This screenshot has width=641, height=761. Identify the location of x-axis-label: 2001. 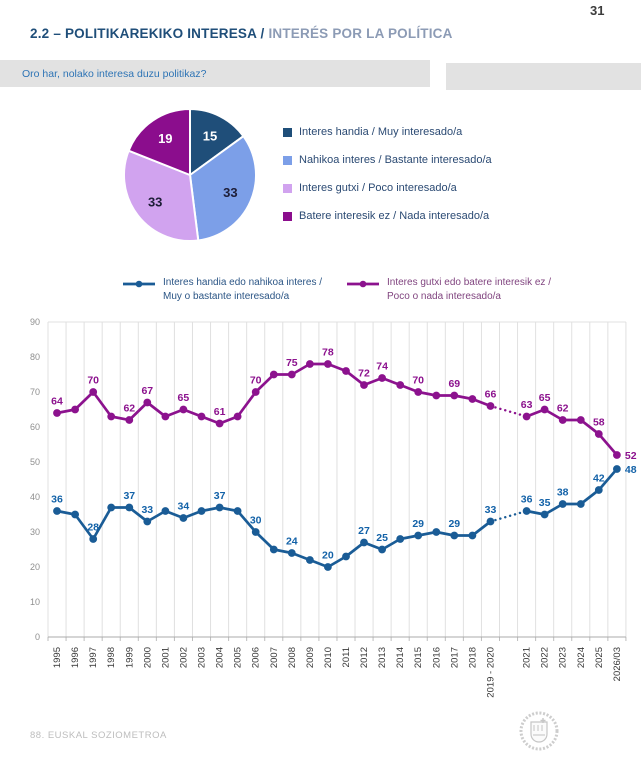
(165, 657).